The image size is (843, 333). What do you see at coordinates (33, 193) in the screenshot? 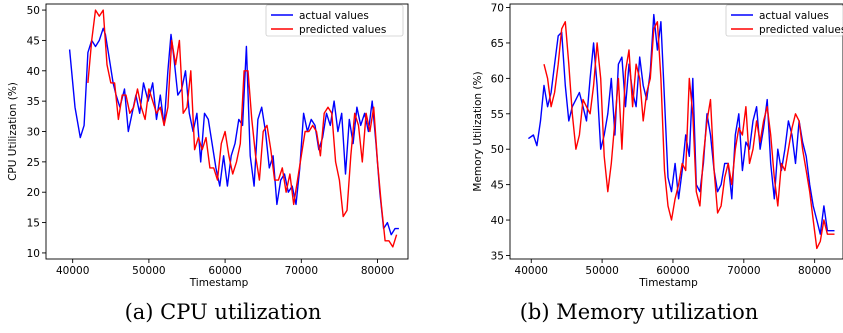
I see `y-tick-label: 20` at bounding box center [33, 193].